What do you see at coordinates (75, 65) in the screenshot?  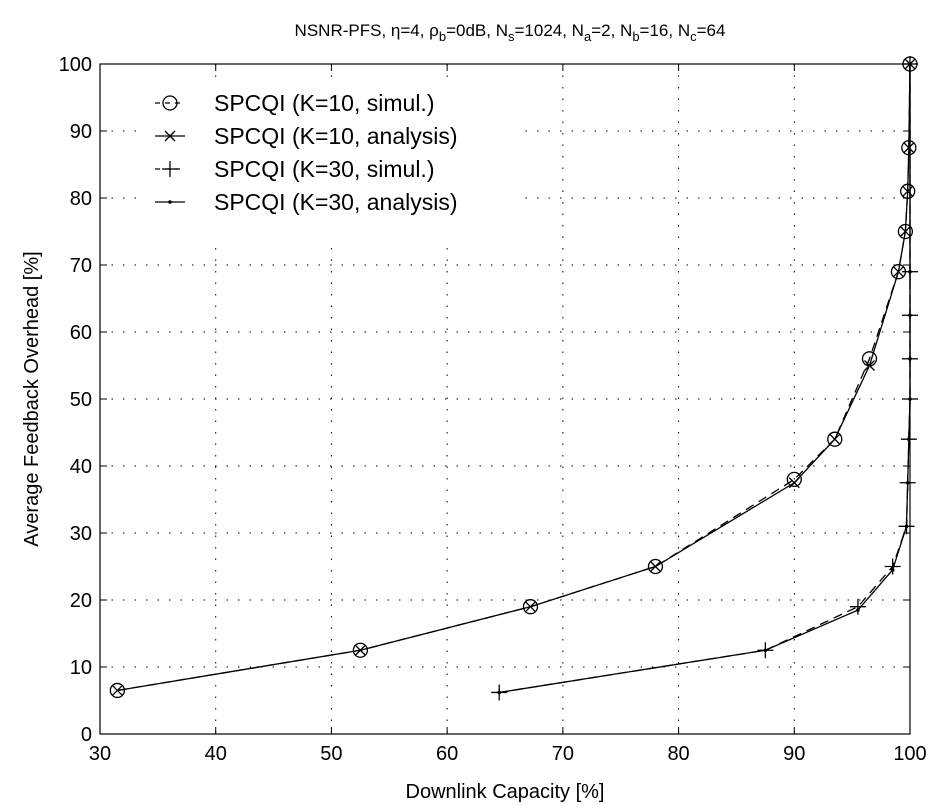 I see `y-tick-label: 100` at bounding box center [75, 65].